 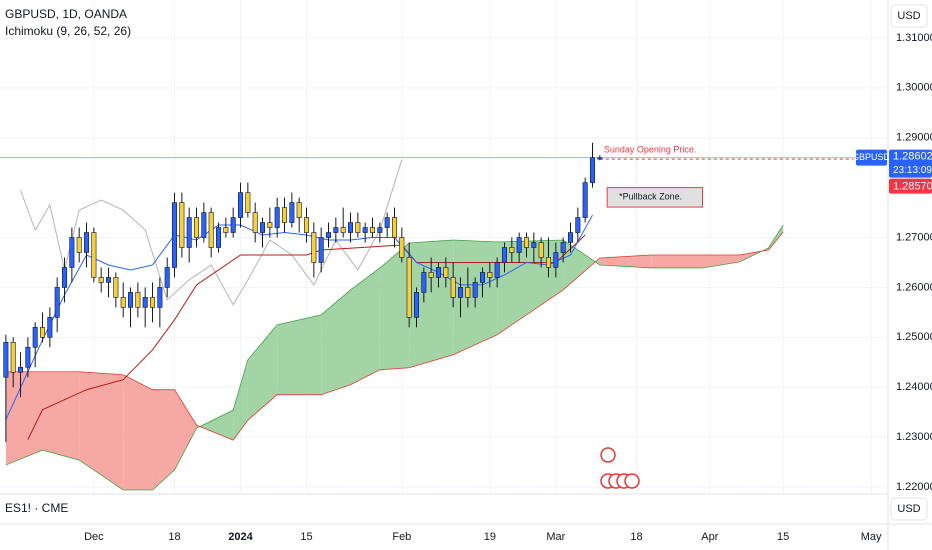 What do you see at coordinates (914, 237) in the screenshot?
I see `y-tick-label: 1.27000` at bounding box center [914, 237].